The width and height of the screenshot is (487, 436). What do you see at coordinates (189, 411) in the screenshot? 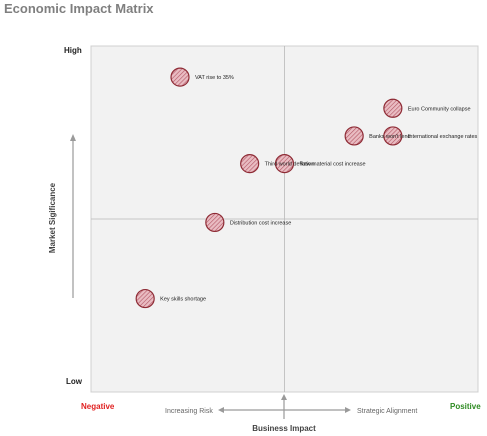
I see `x-axis-hint-left: Increasing Risk` at bounding box center [189, 411].